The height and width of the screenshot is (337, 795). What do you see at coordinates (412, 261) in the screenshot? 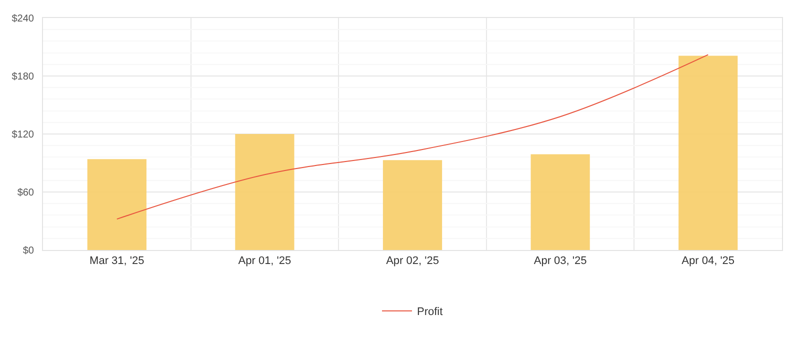
I see `x-tick-label: Apr 02, '25` at bounding box center [412, 261].